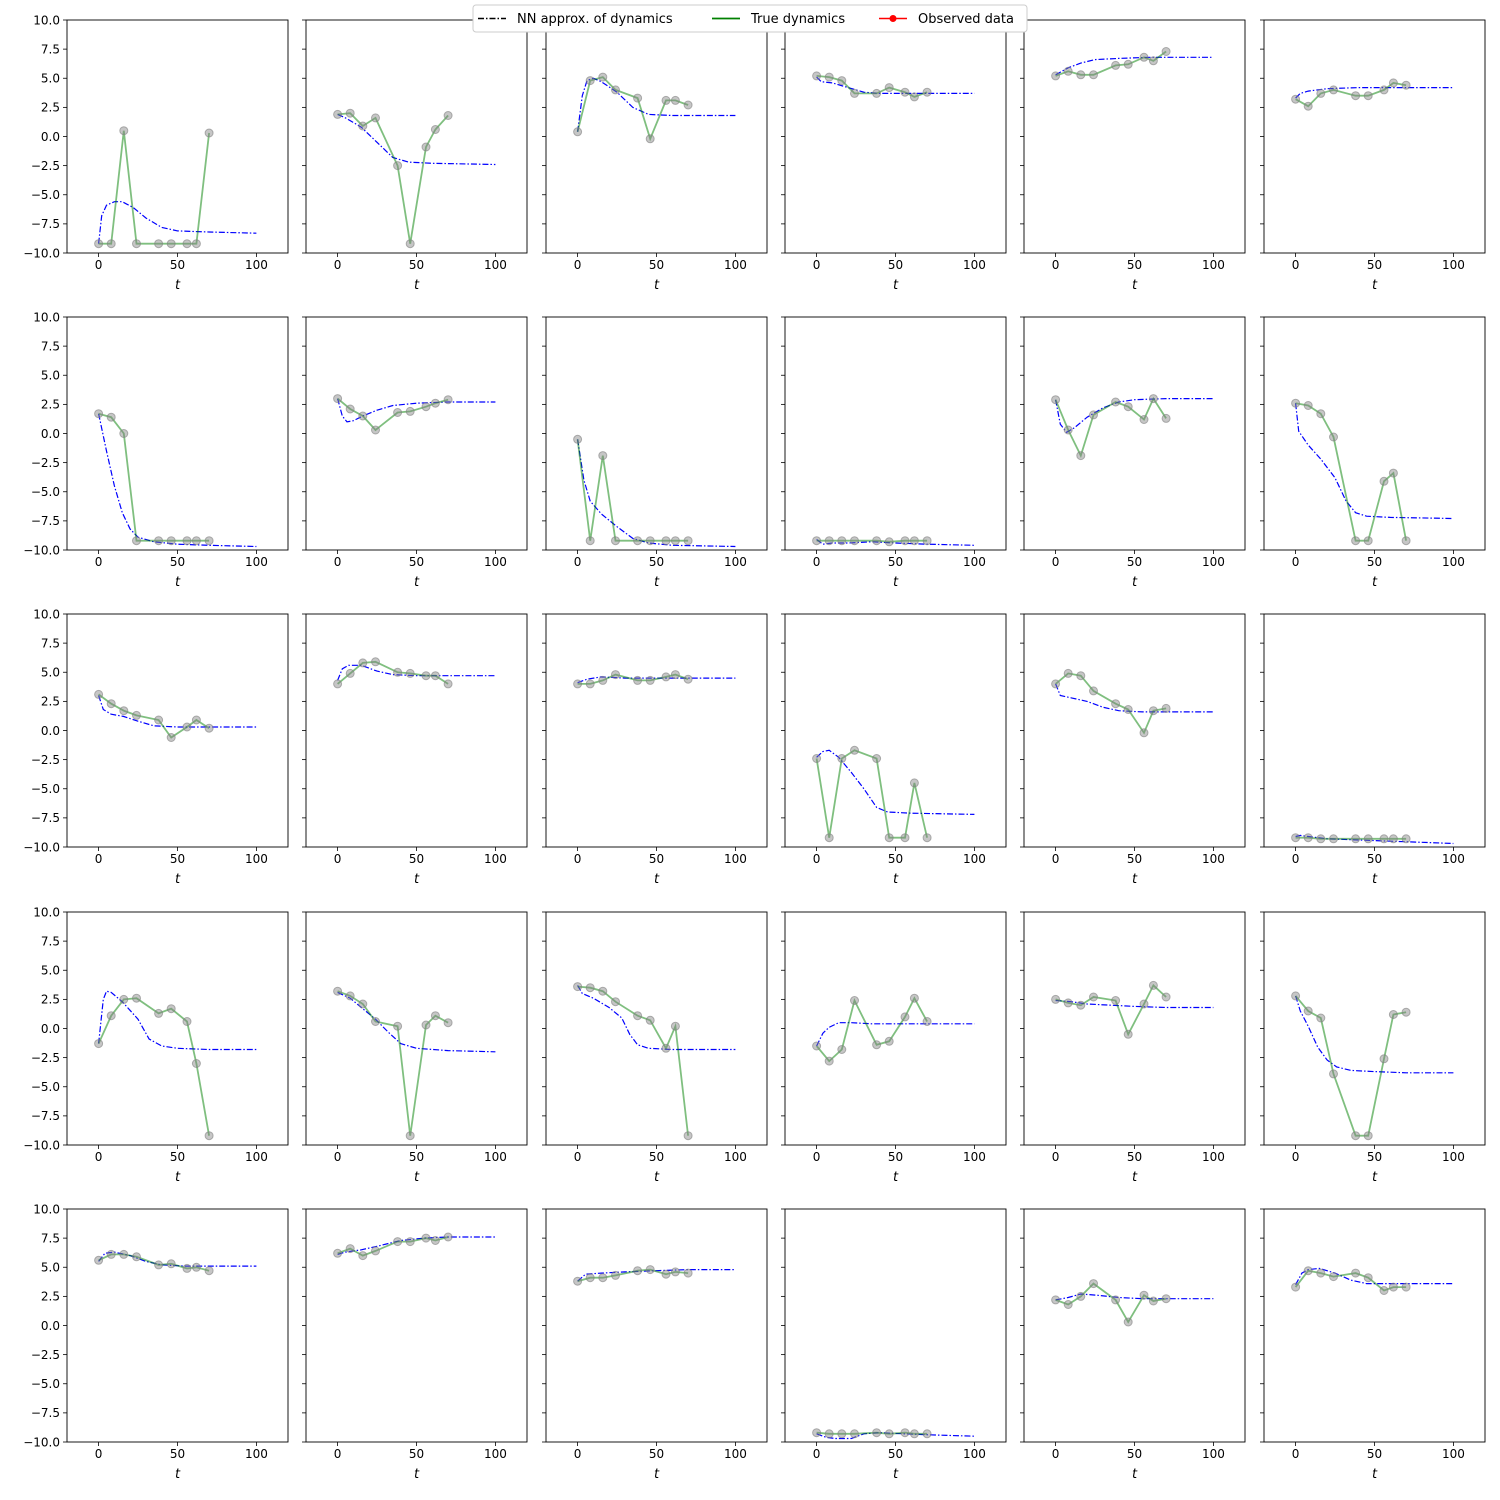 The width and height of the screenshot is (1500, 1500). I want to click on subplot-r4-c6: 0 50 100 t, so click(1373, 1048).